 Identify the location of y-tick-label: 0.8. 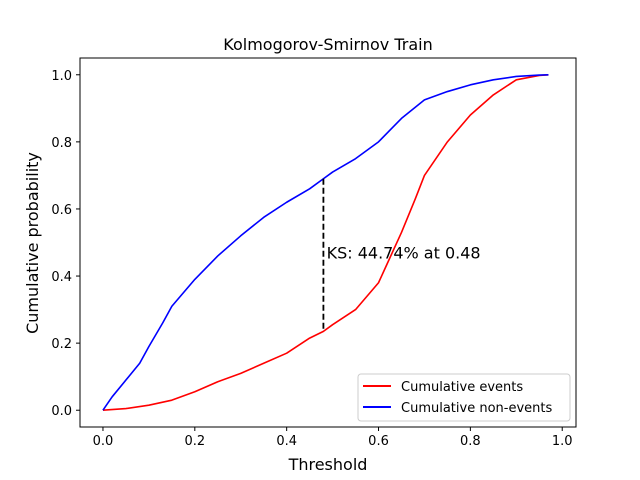
(61, 143).